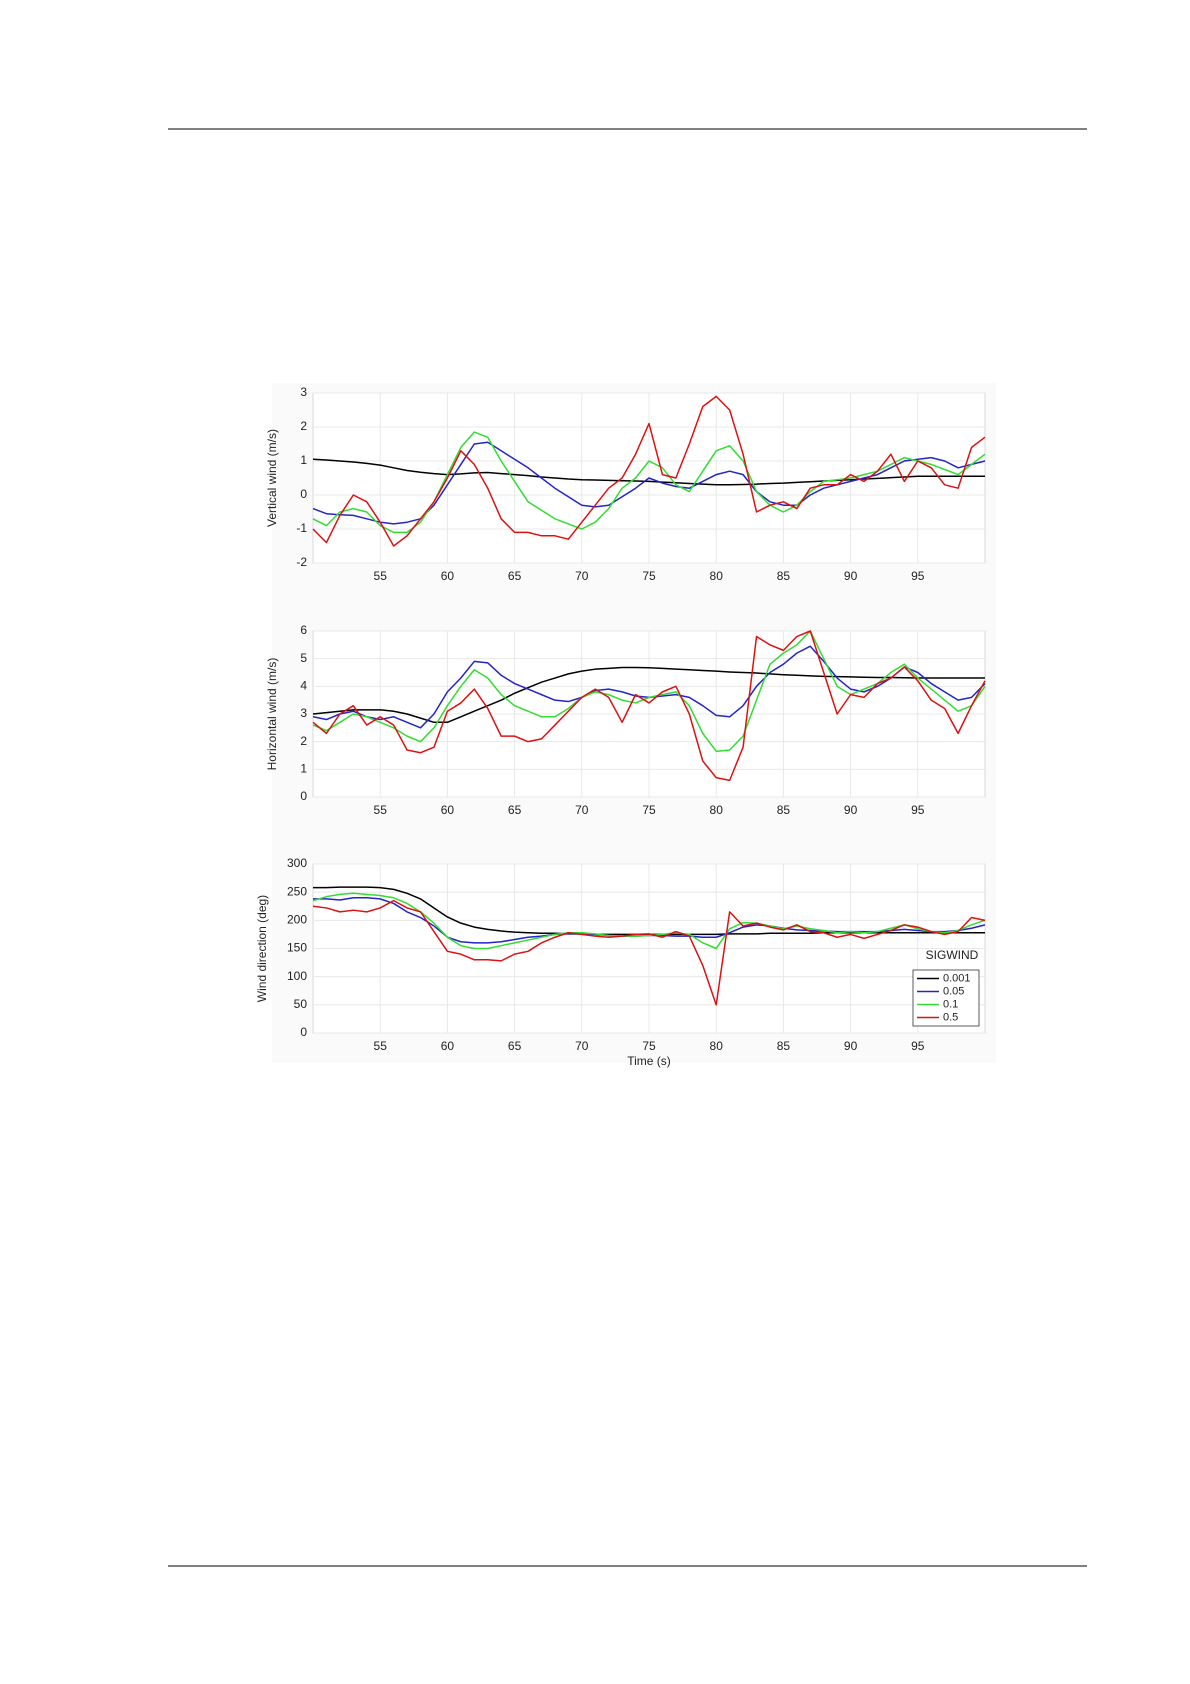 This screenshot has height=1684, width=1190. What do you see at coordinates (953, 991) in the screenshot?
I see `legend-label: 0.05` at bounding box center [953, 991].